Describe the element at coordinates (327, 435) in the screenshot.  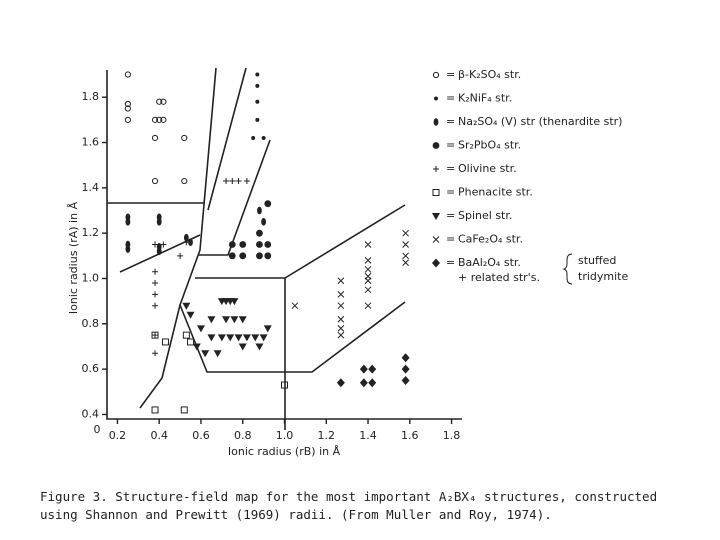
I see `x-tick-label: 1.2` at that location.